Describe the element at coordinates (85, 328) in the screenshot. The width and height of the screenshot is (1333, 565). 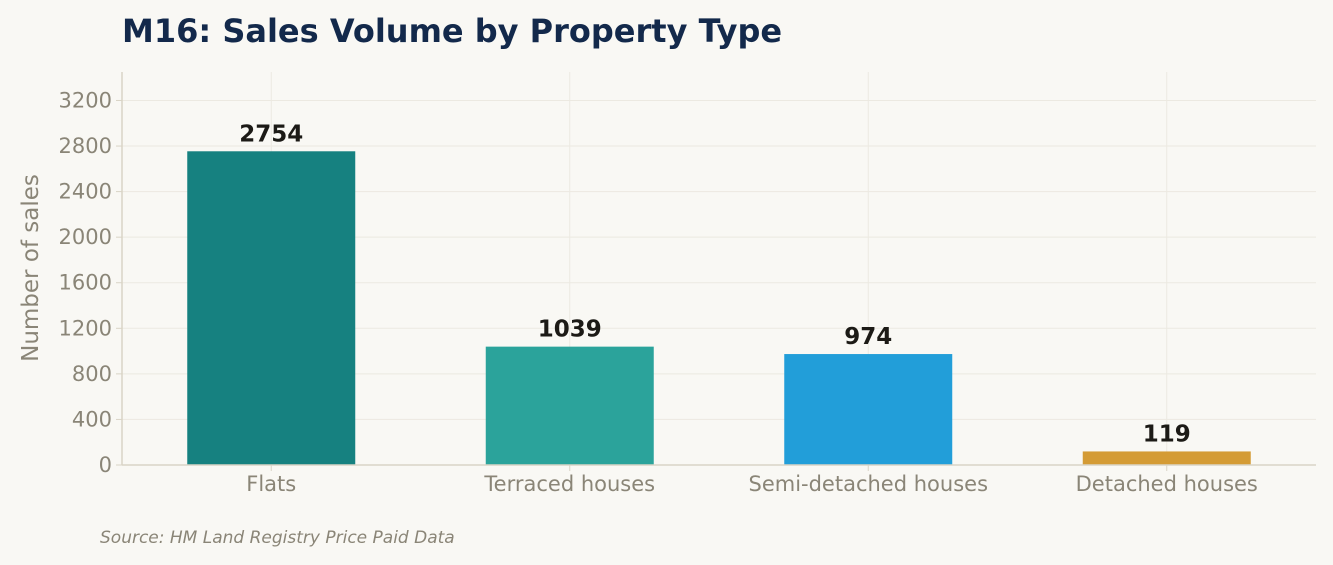
I see `y-tick-label: 1200` at that location.